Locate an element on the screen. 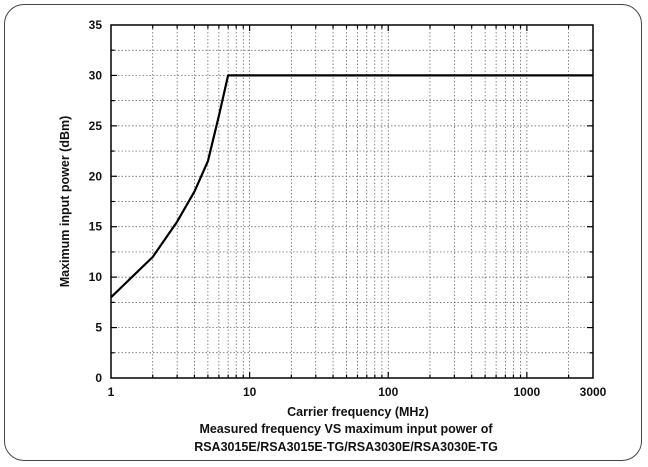 The image size is (648, 467). y-tick-label: 20 is located at coordinates (96, 176).